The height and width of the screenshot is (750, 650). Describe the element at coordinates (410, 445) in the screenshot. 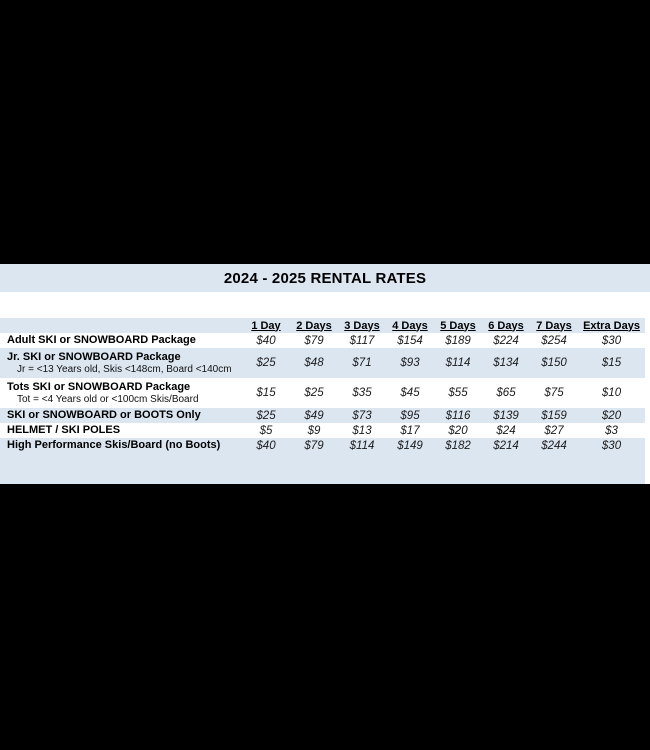

I see `rate-cell: $149` at that location.